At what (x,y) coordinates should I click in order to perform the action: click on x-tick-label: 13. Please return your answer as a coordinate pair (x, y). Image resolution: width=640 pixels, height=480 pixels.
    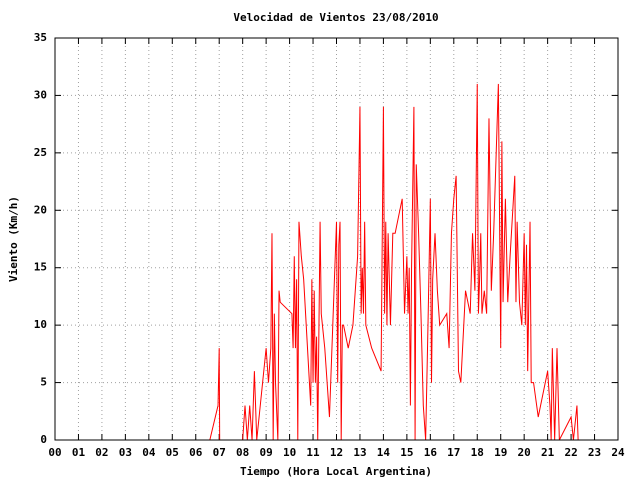
    Looking at the image, I should click on (359, 452).